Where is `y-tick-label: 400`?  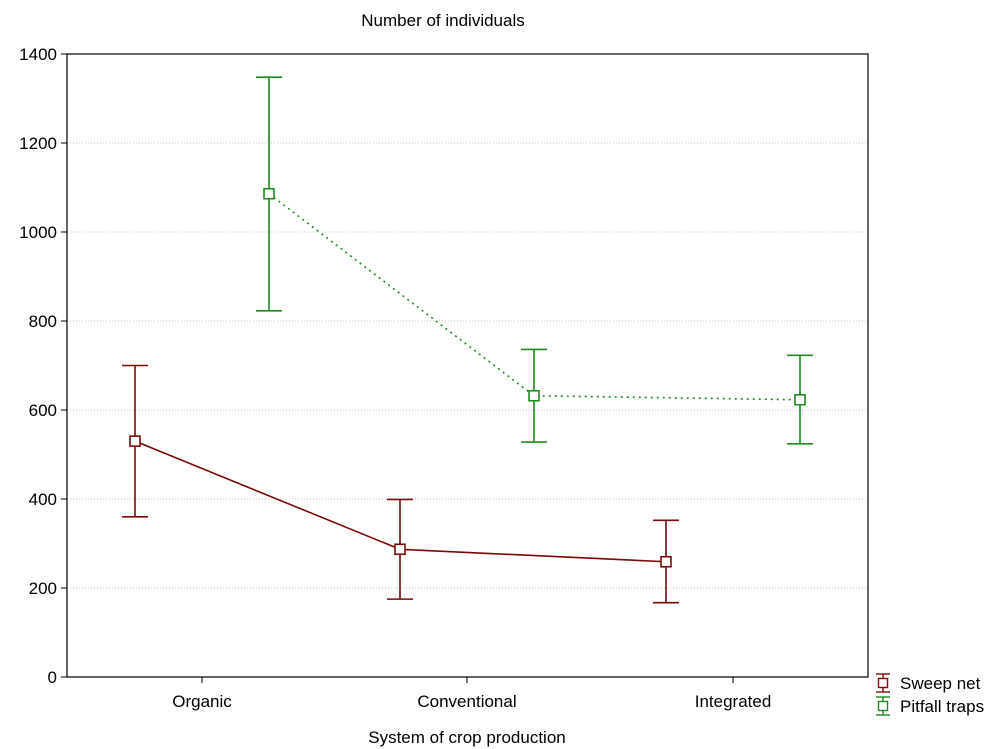 y-tick-label: 400 is located at coordinates (43, 499).